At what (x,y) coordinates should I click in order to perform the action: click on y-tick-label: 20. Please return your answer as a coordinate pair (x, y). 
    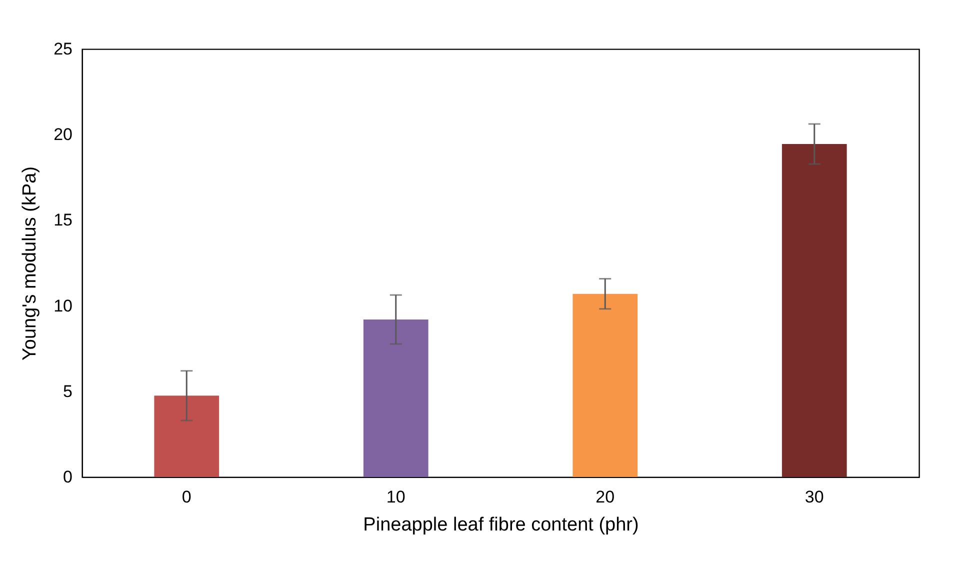
    Looking at the image, I should click on (63, 134).